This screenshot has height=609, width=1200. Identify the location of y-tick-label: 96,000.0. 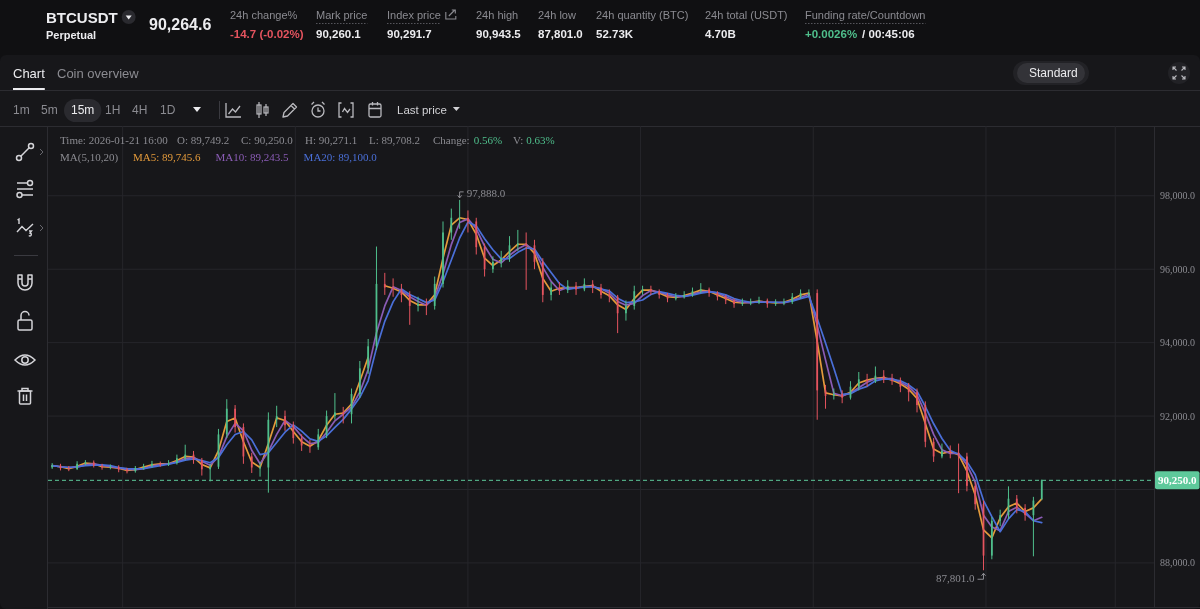
(1177, 269).